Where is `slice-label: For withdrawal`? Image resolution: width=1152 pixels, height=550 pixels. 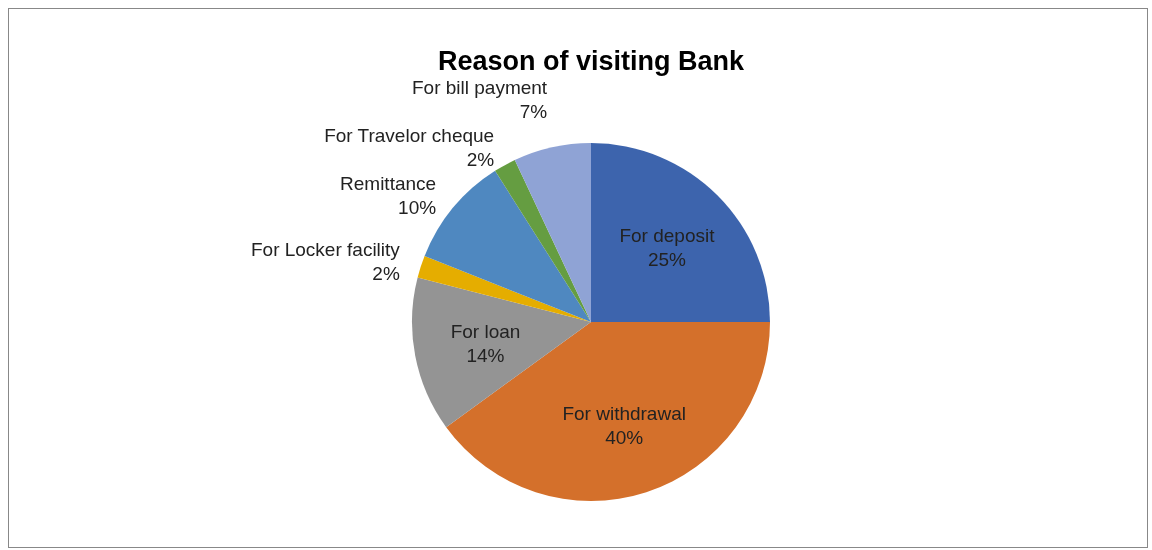
slice-label: For withdrawal is located at coordinates (624, 414).